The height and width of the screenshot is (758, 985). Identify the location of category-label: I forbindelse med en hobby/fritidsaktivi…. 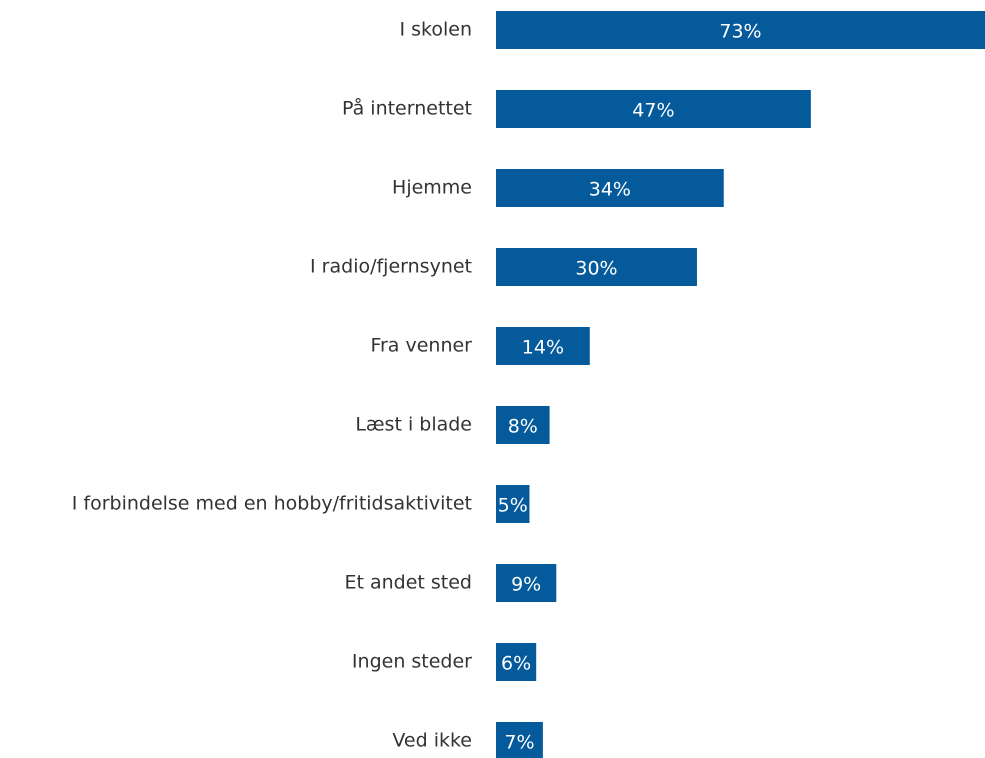
(272, 504).